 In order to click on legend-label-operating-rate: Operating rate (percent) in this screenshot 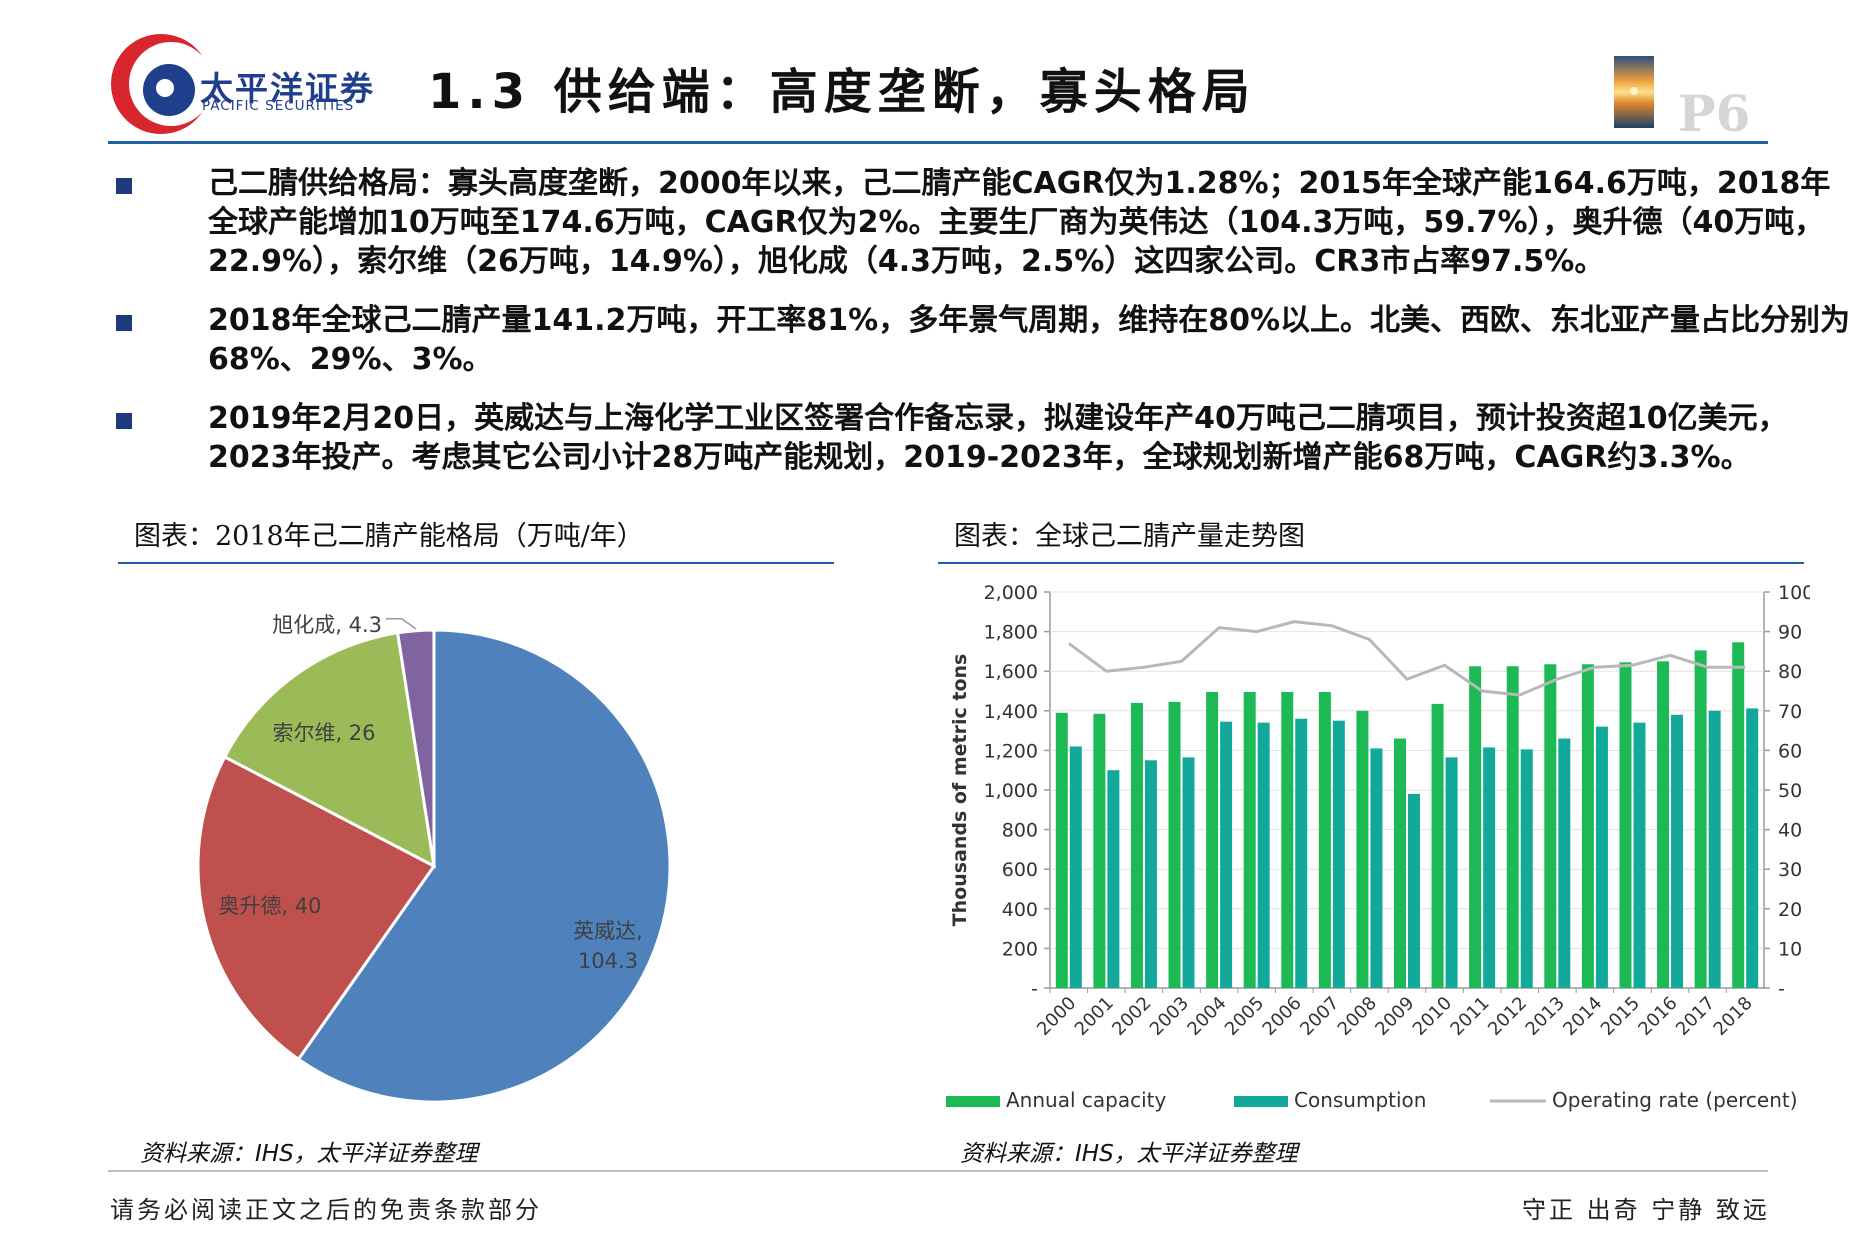, I will do `click(1675, 1100)`.